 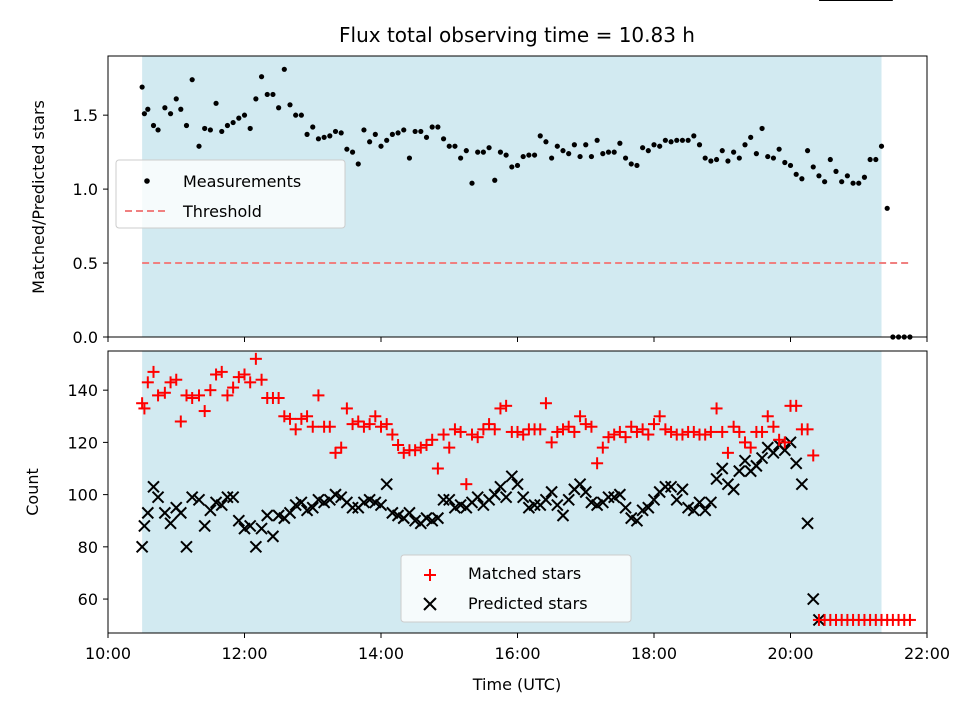 What do you see at coordinates (430, 575) in the screenshot?
I see `legend-marker-matched` at bounding box center [430, 575].